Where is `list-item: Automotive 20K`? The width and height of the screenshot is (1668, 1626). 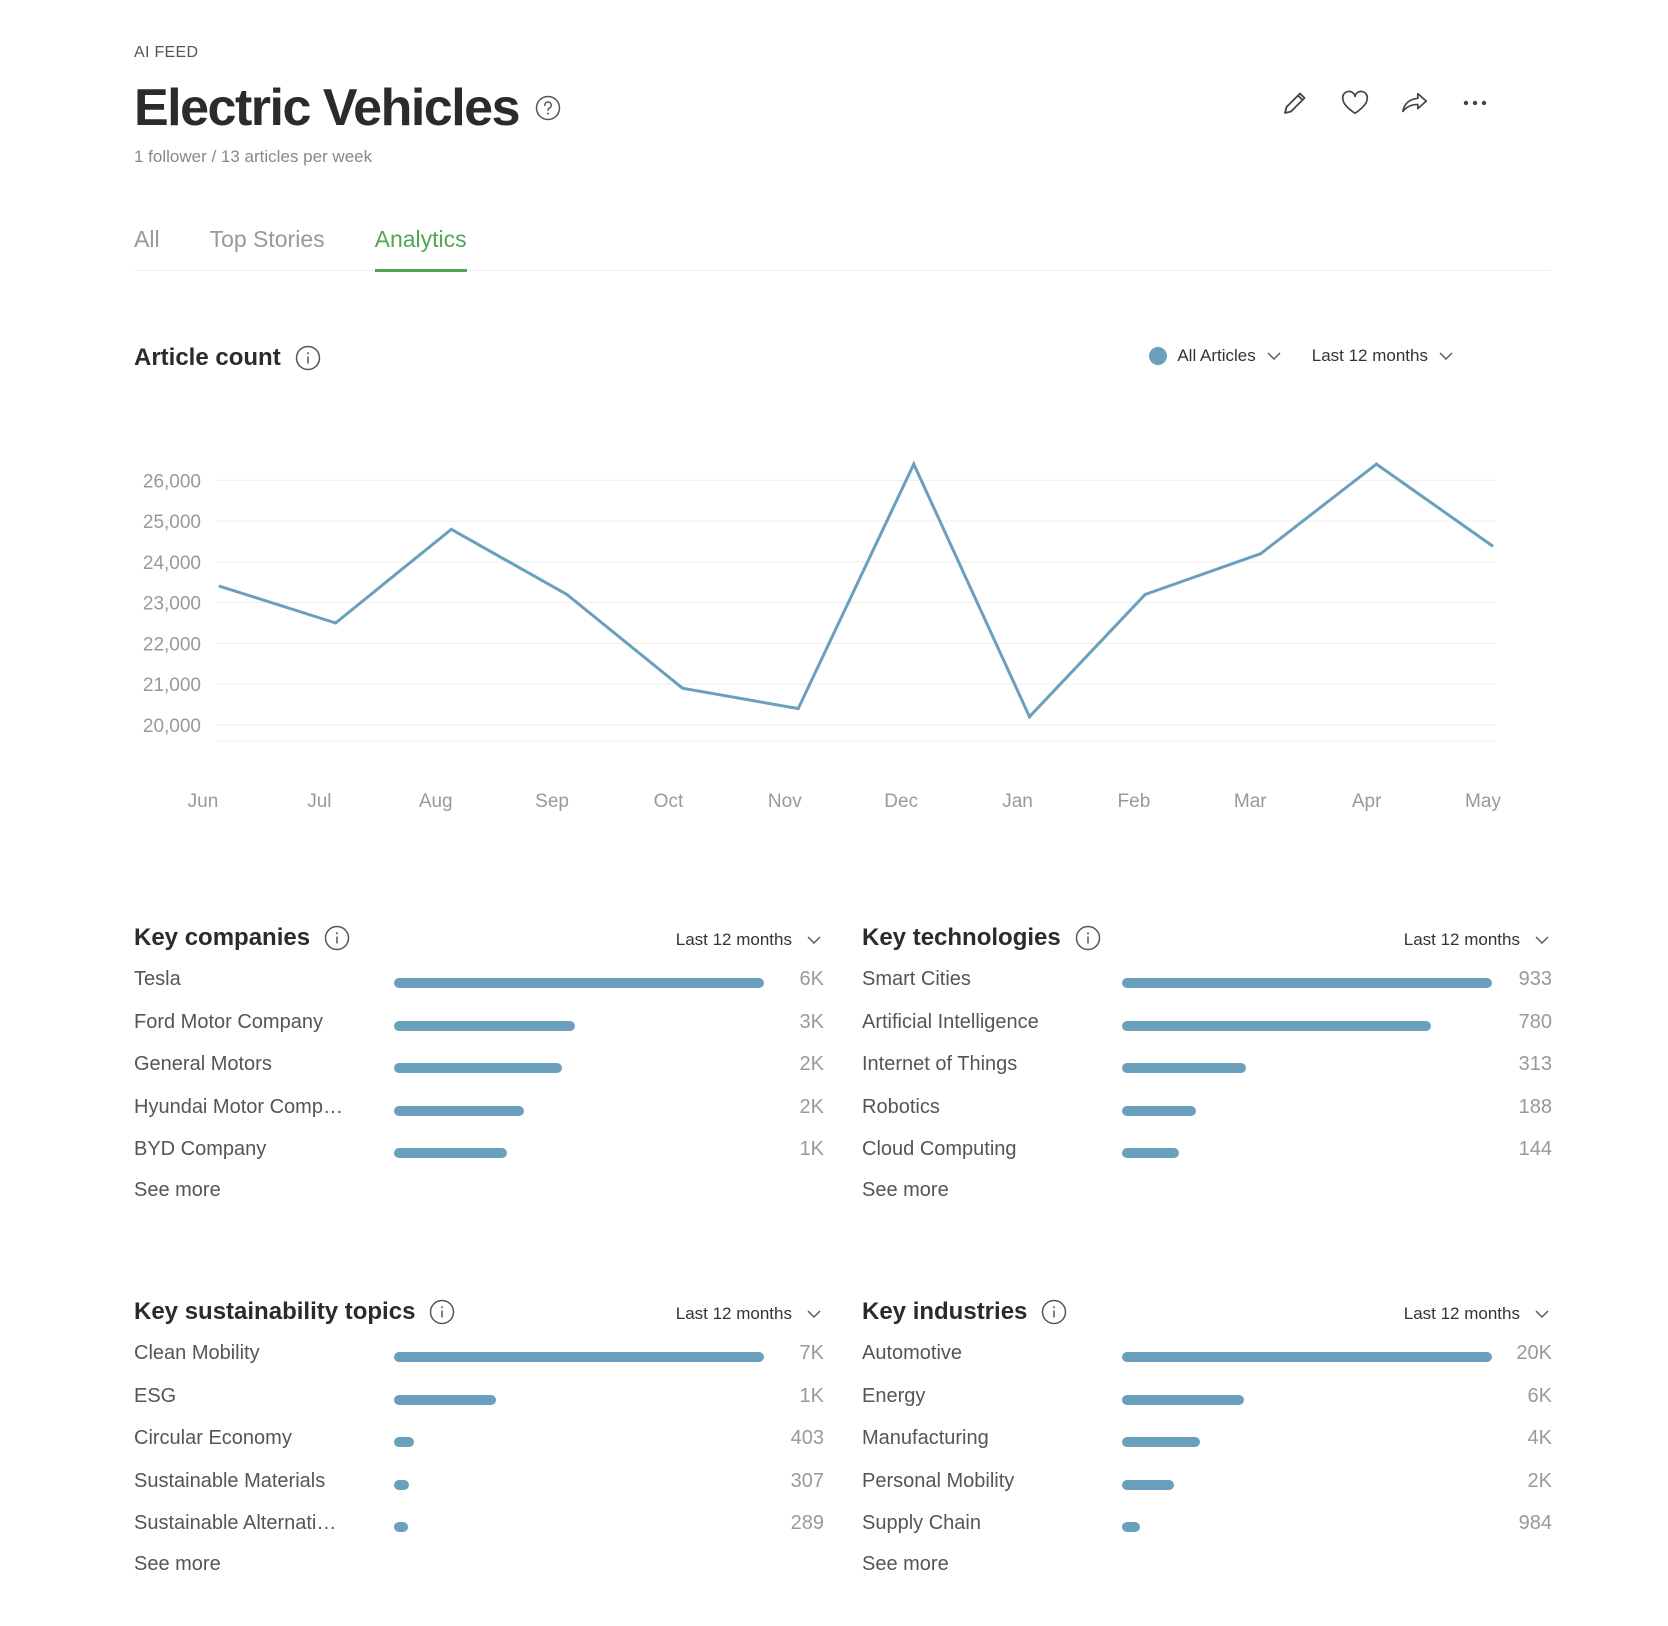 list-item: Automotive 20K is located at coordinates (1207, 1359).